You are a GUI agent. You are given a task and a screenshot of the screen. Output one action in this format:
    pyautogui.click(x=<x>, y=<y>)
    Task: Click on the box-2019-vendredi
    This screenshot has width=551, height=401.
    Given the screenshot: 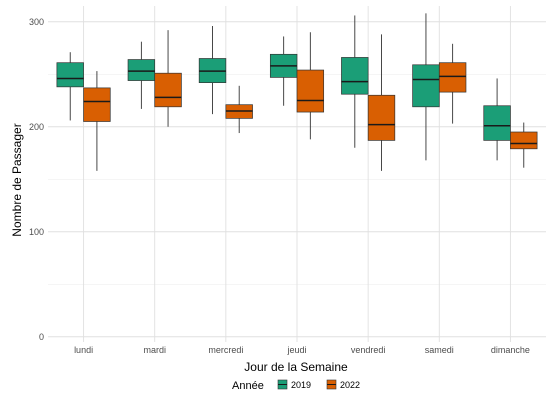 What is the action you would take?
    pyautogui.click(x=355, y=81)
    